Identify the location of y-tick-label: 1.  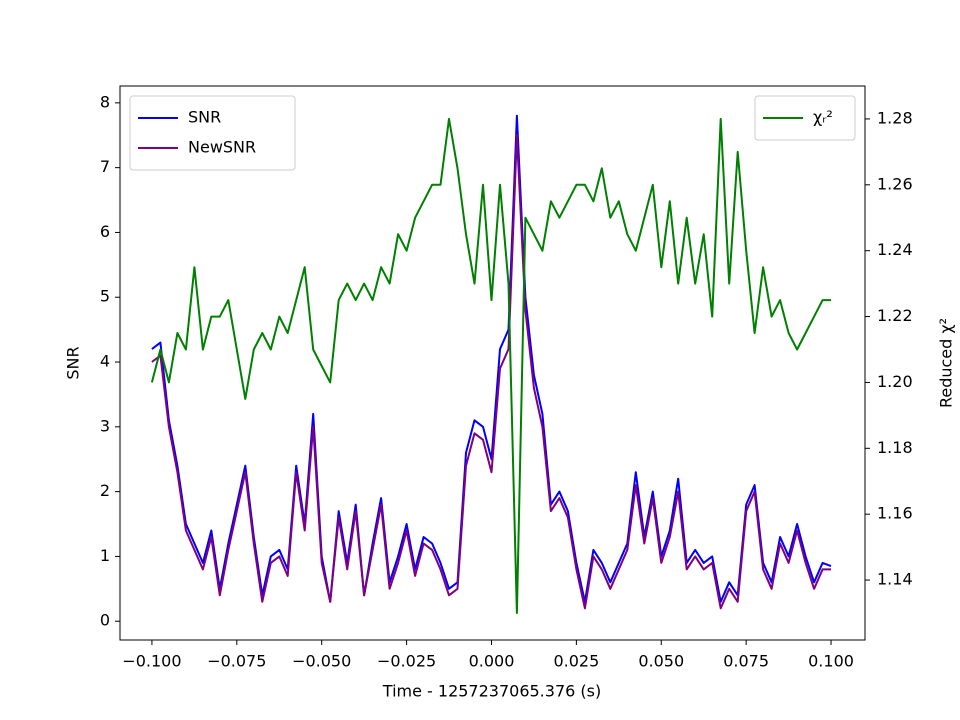
(105, 555).